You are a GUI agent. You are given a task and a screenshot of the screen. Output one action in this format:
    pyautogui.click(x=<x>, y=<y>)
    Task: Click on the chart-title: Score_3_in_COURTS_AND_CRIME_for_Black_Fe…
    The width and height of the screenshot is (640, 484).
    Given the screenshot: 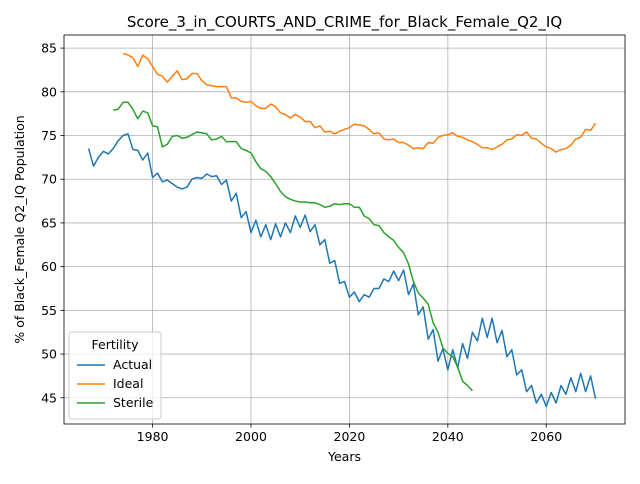 What is the action you would take?
    pyautogui.click(x=344, y=22)
    